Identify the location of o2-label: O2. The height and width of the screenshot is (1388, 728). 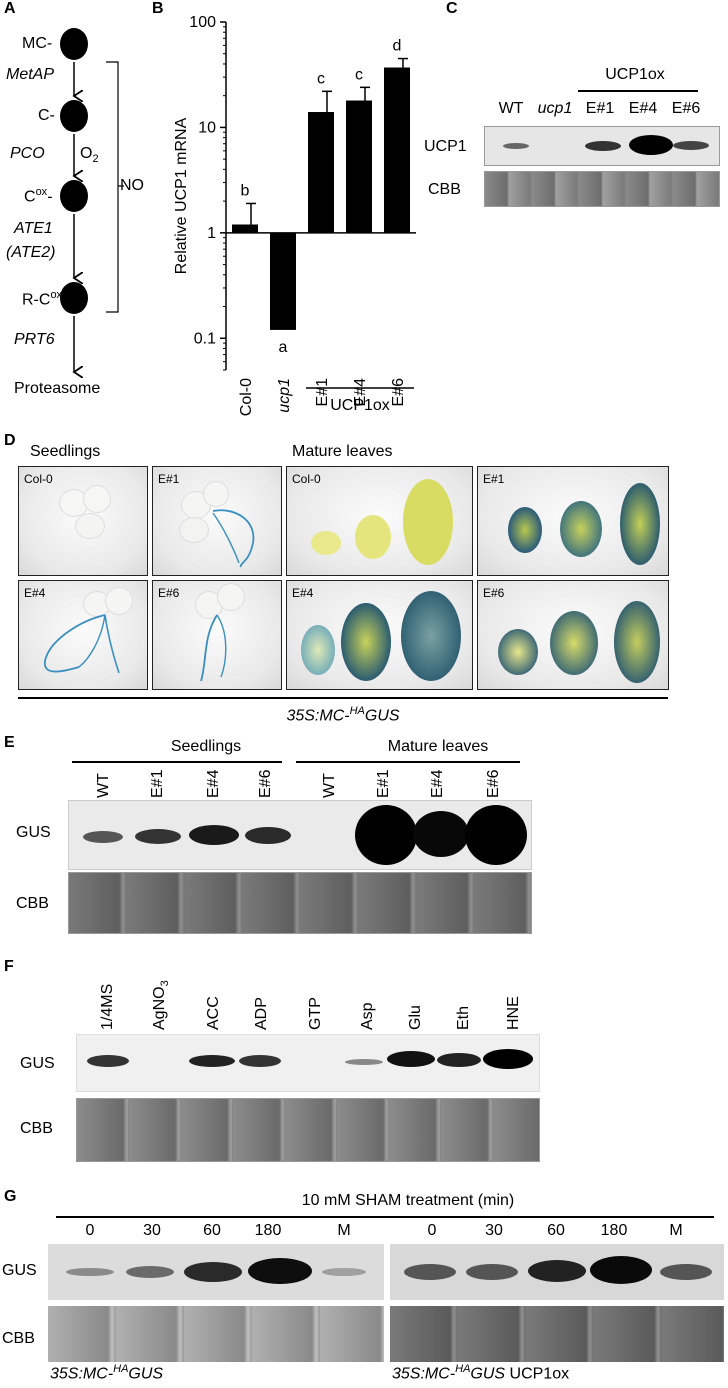
(89, 155).